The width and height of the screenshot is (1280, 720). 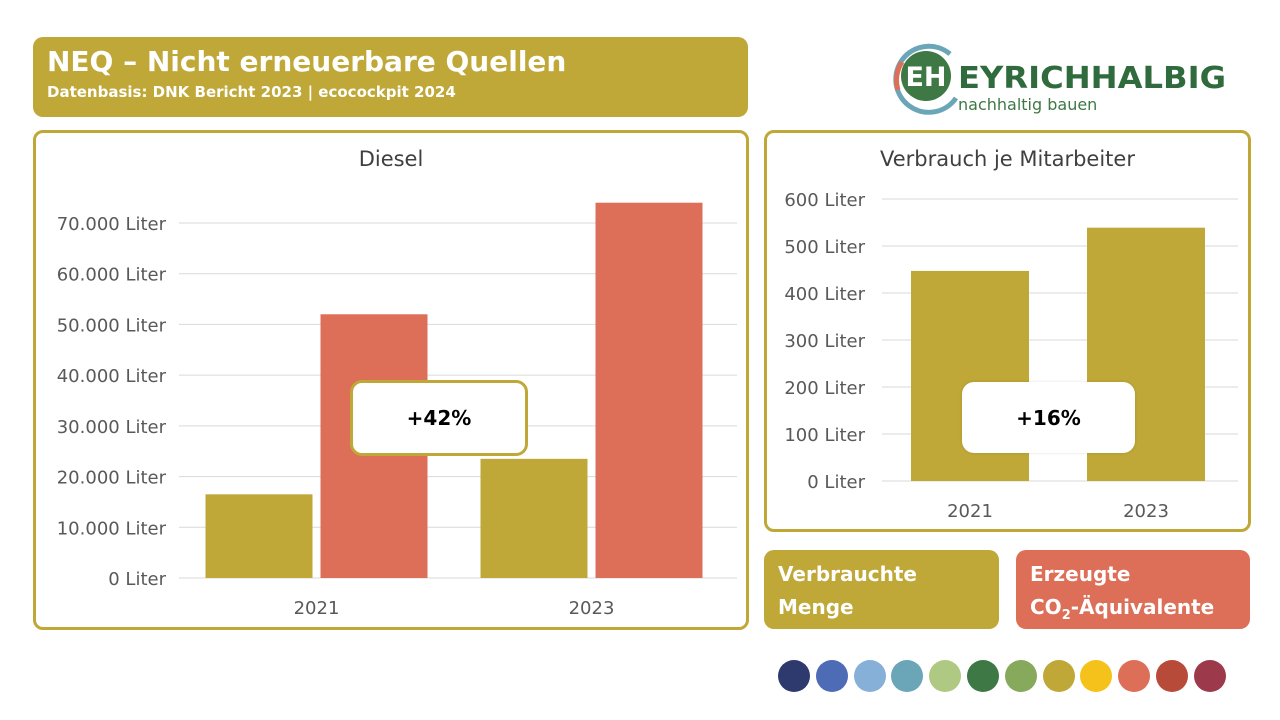 I want to click on logo-initials: EH, so click(x=925, y=77).